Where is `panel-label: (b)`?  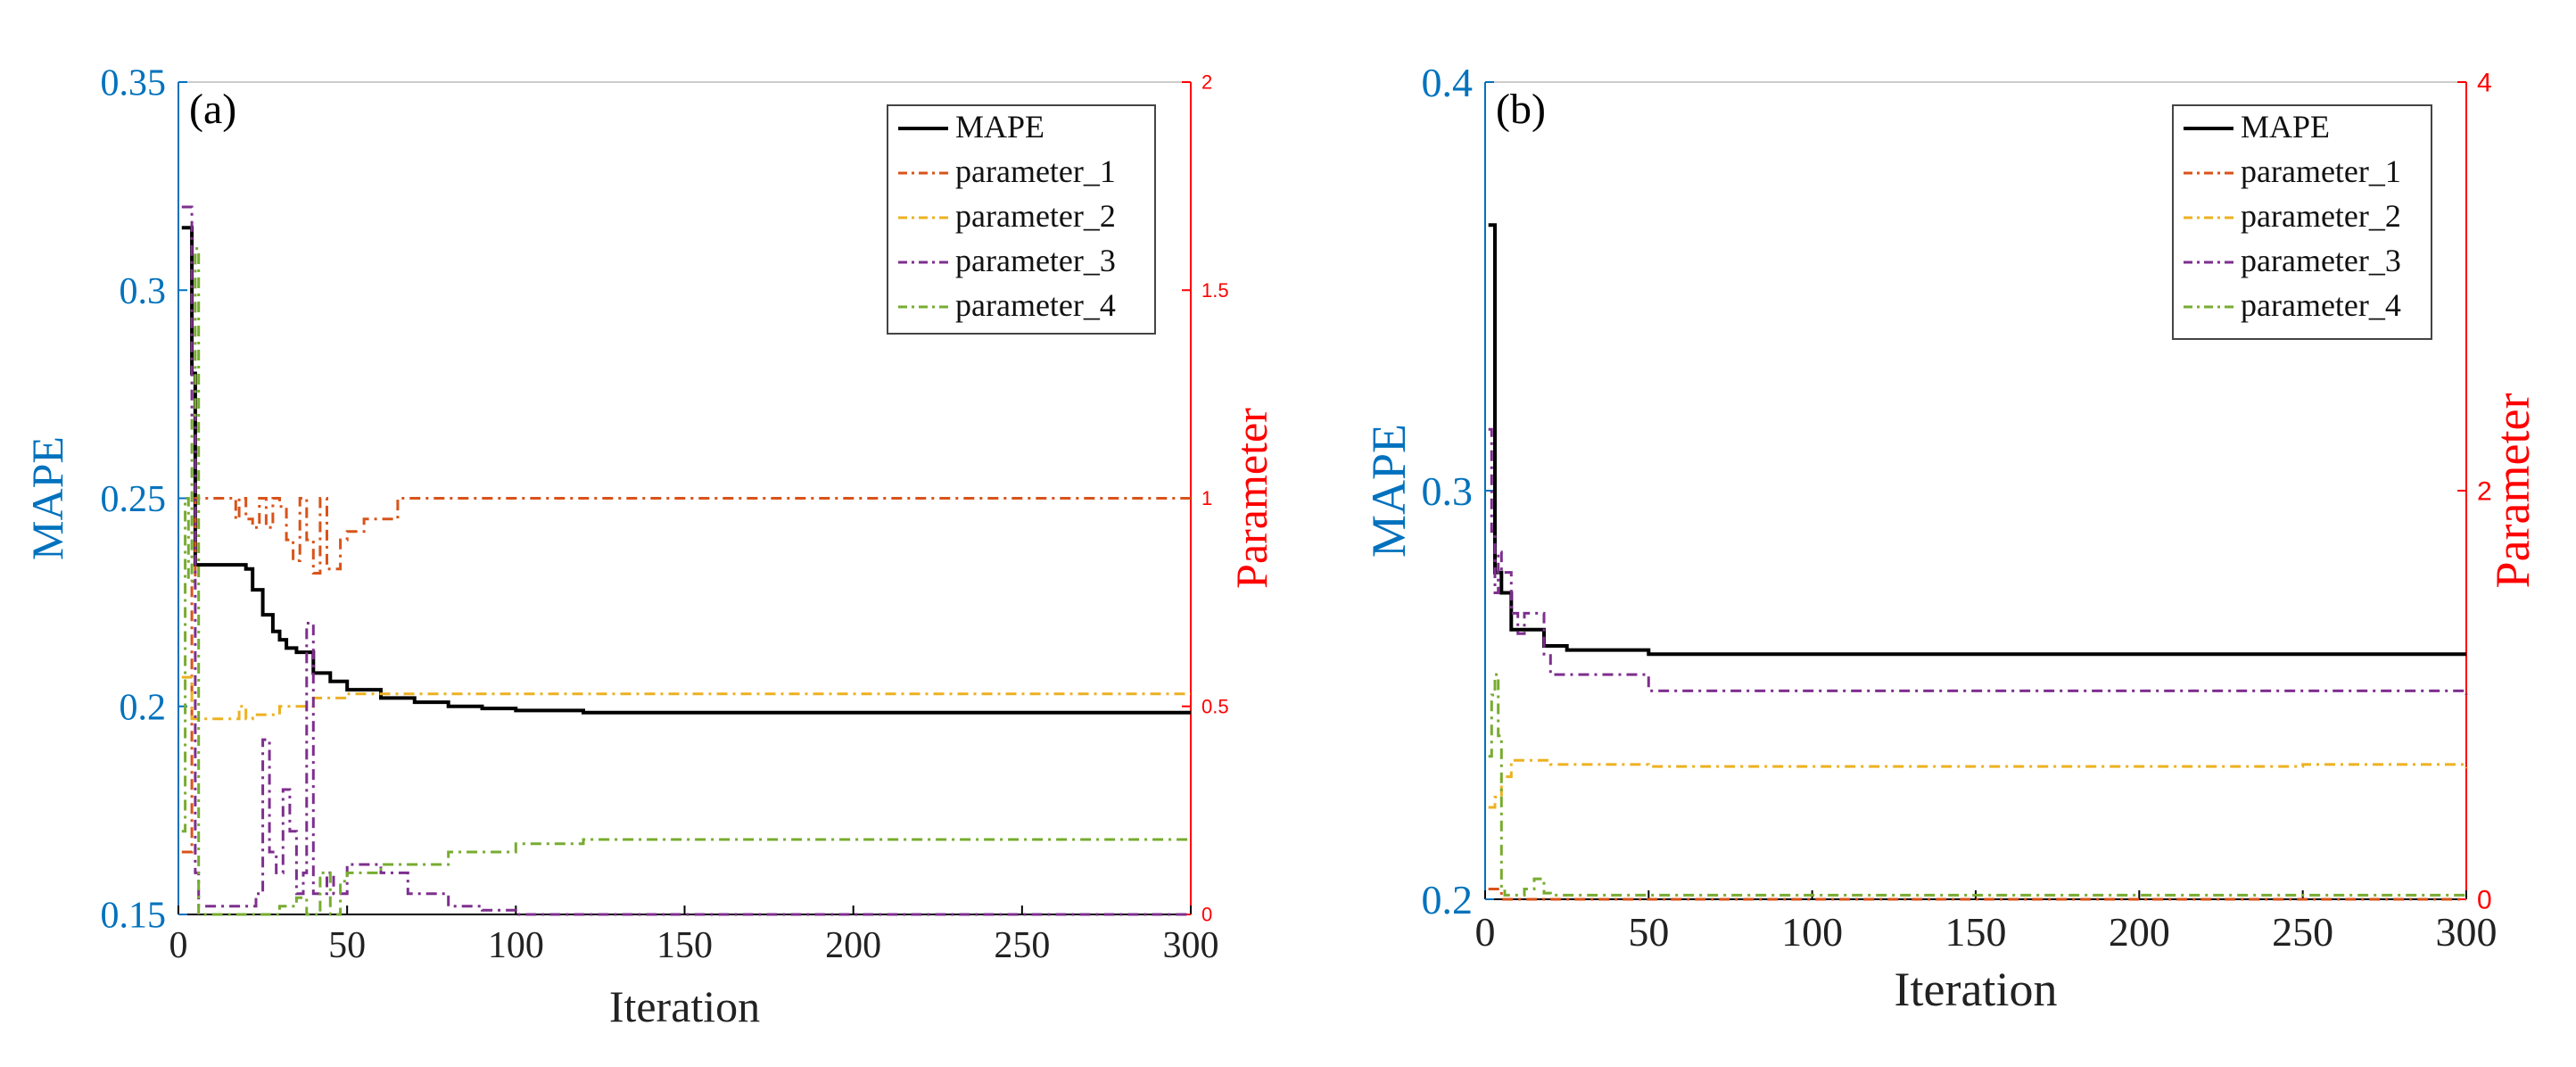
panel-label: (b) is located at coordinates (1521, 109).